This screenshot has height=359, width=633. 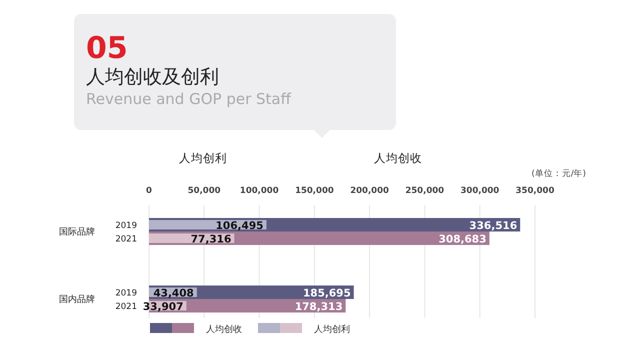 I want to click on data-label: 336,516, so click(x=493, y=226).